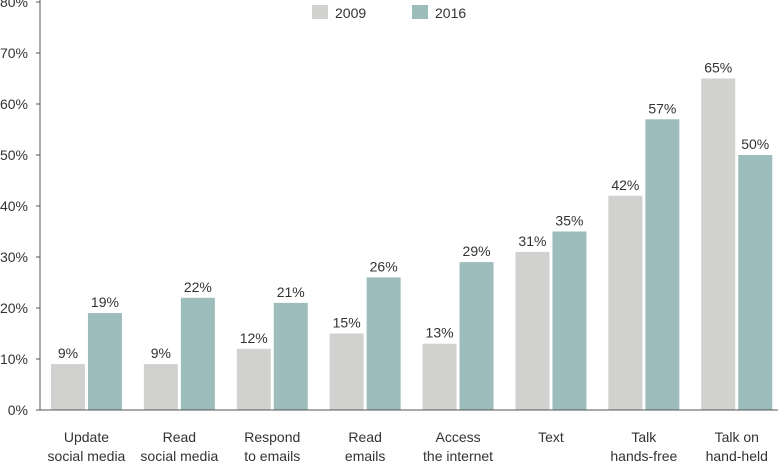  I want to click on y-tick-label: 10%, so click(14, 359).